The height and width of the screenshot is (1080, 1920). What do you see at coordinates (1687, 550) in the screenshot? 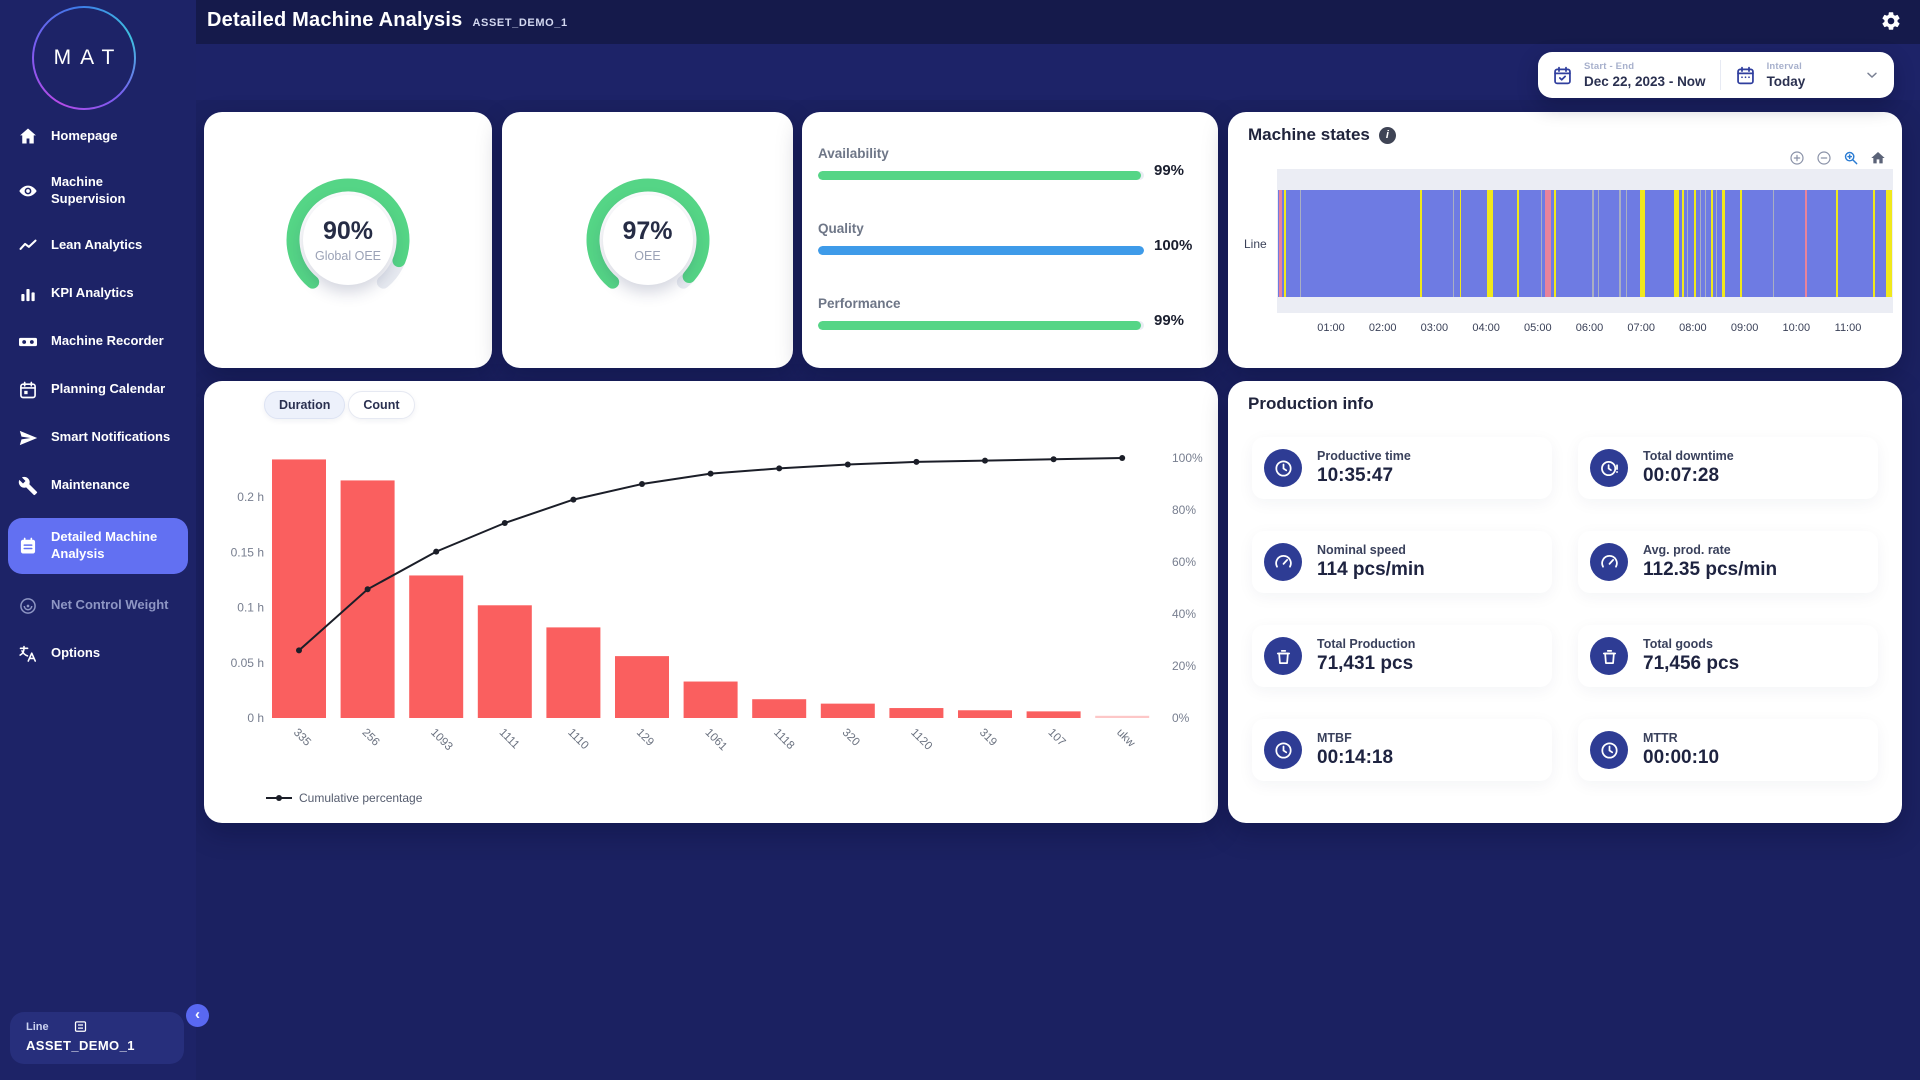
I see `production-item-label: Avg. prod. rate` at bounding box center [1687, 550].